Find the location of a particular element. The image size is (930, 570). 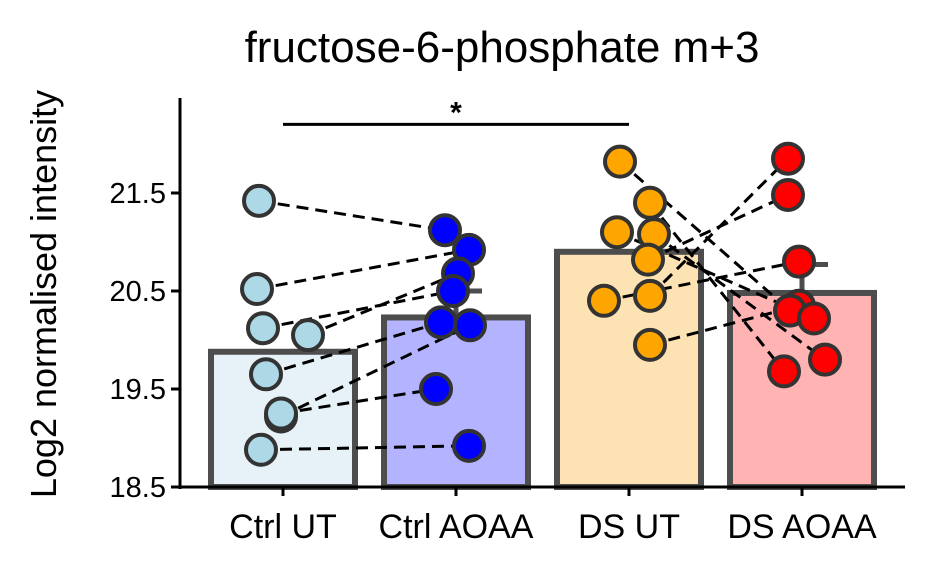

bar-ctrl-aoaa is located at coordinates (456, 402).